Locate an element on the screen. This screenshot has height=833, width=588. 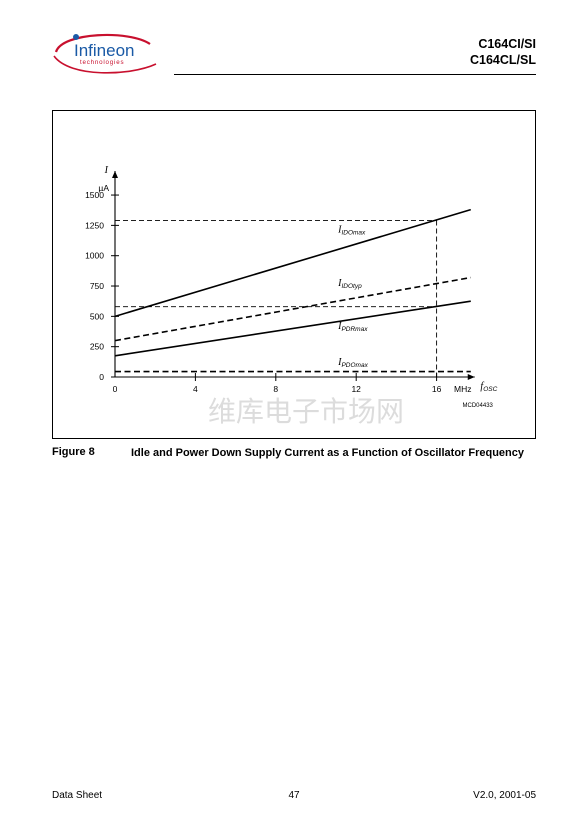
x-tick-label: 12 is located at coordinates (356, 389).